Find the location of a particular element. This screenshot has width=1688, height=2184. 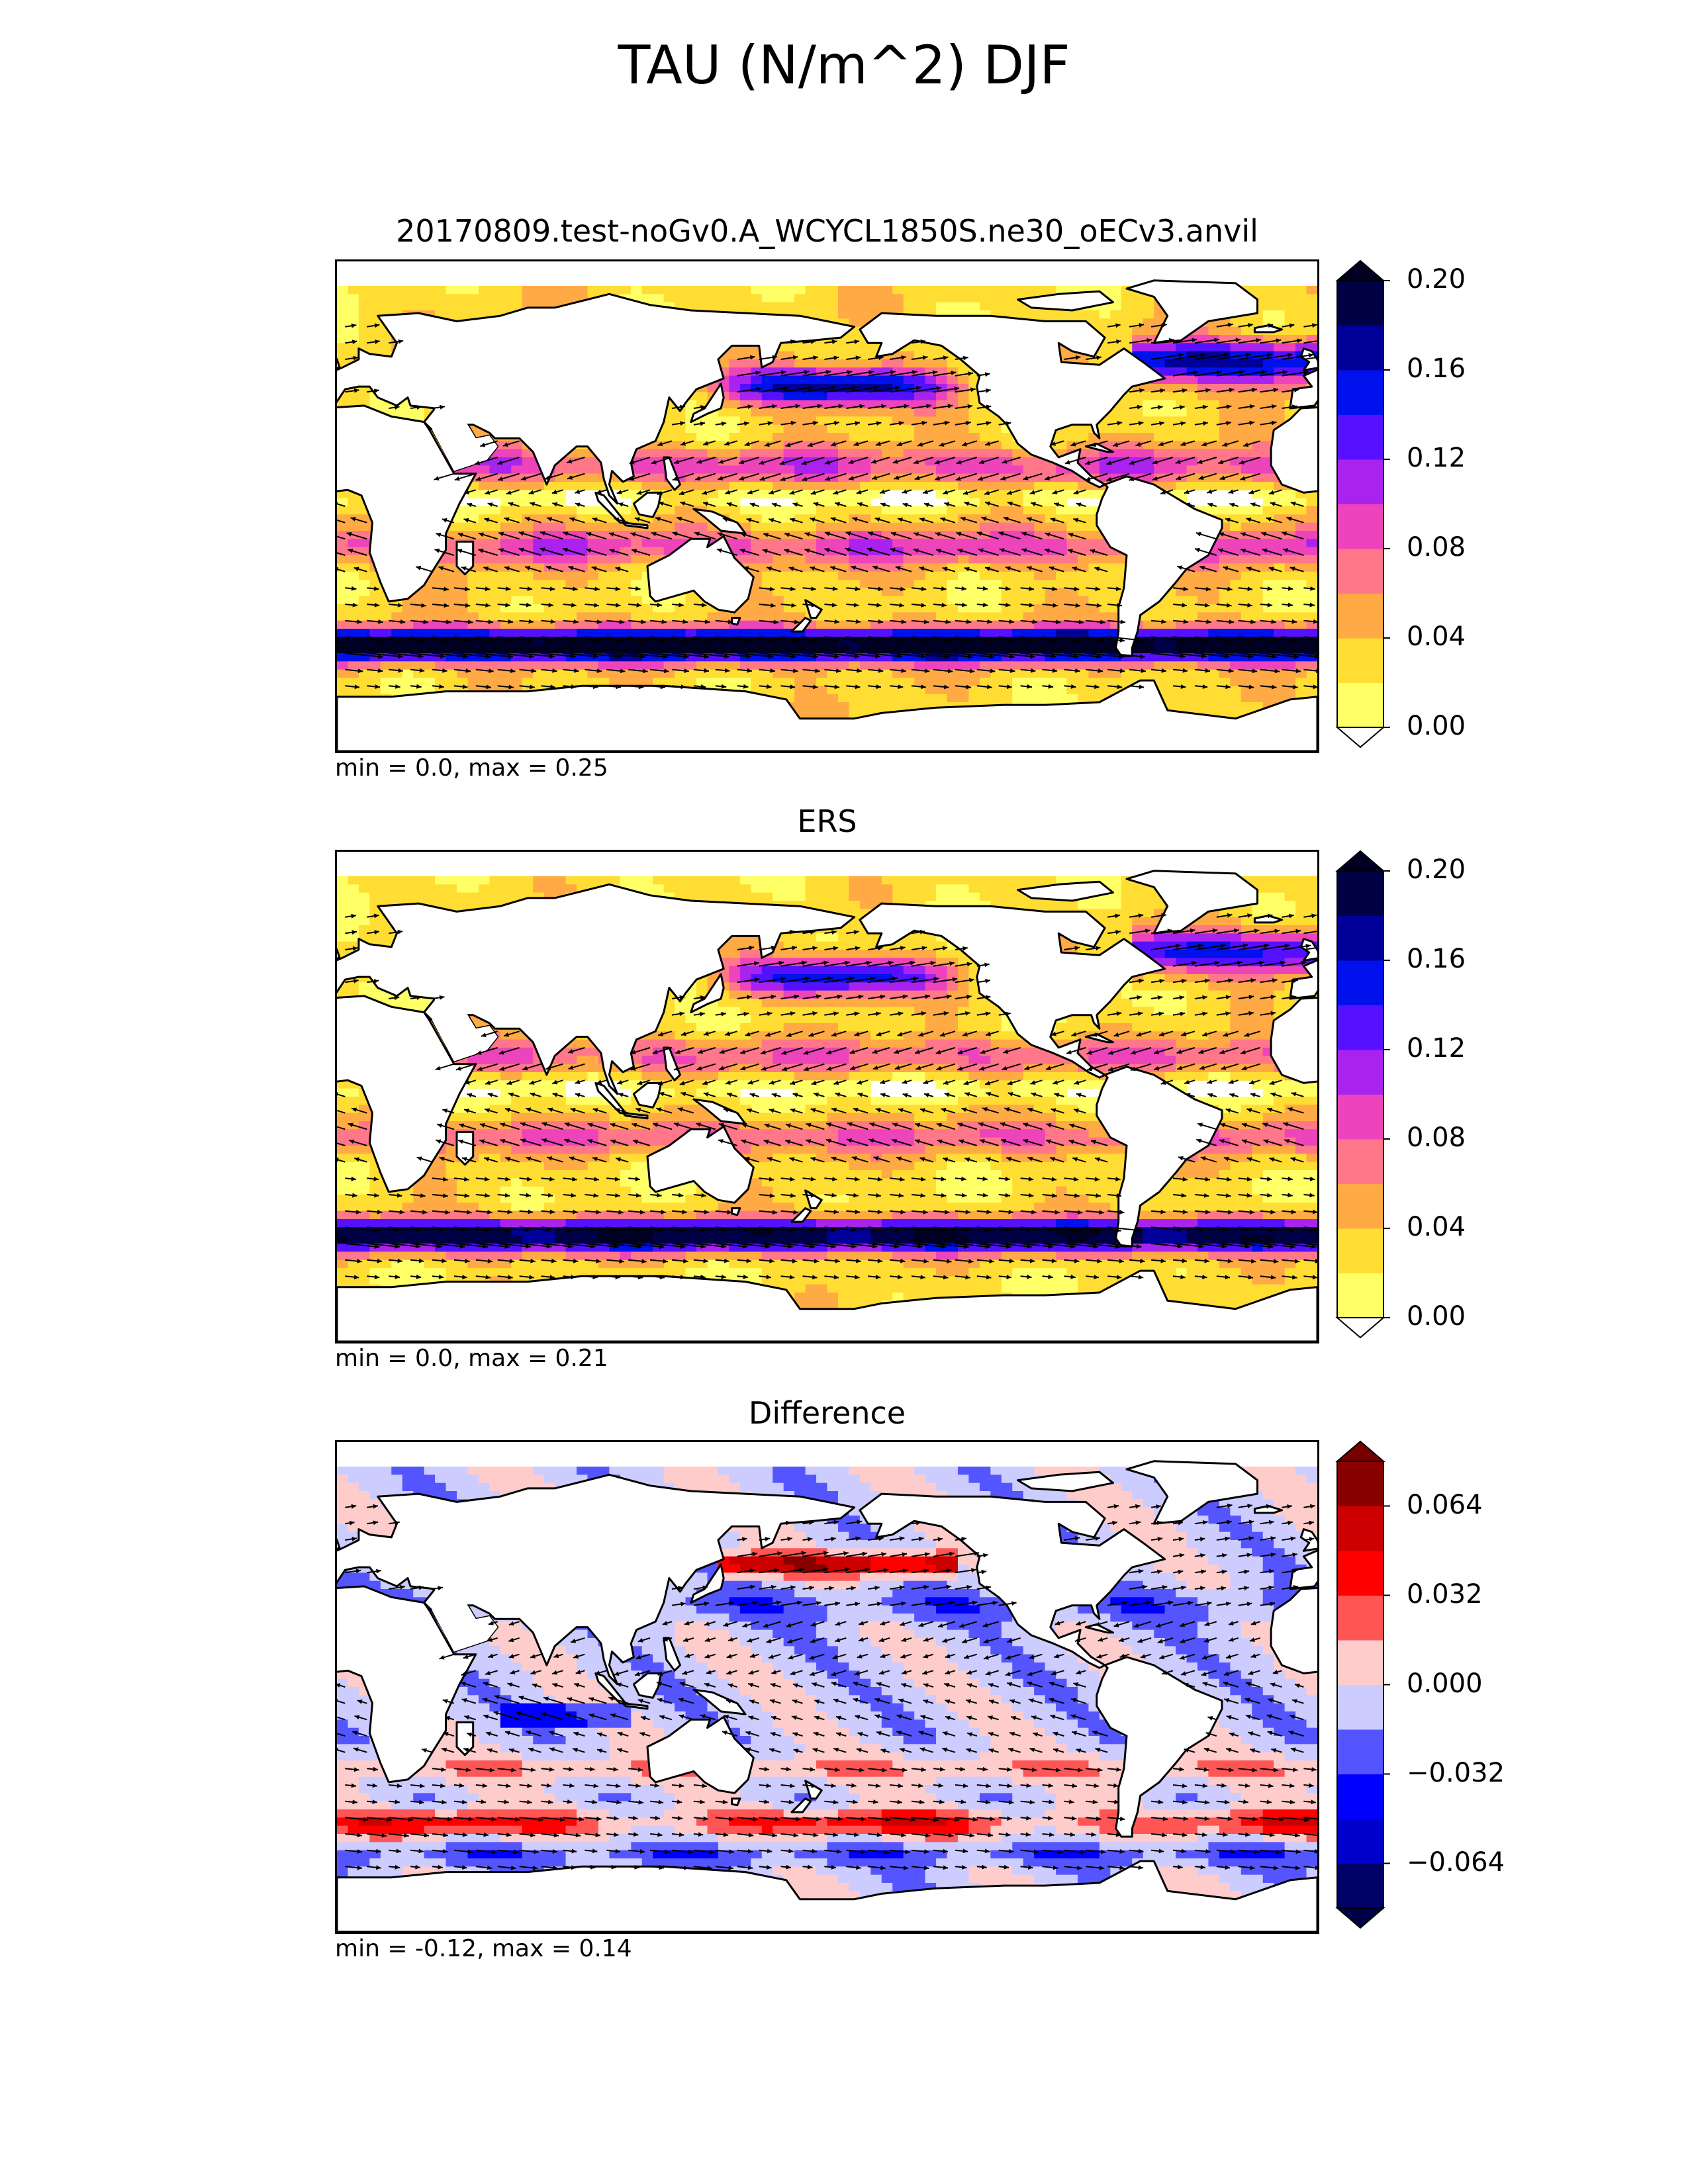

panel-title: Difference is located at coordinates (827, 1413).